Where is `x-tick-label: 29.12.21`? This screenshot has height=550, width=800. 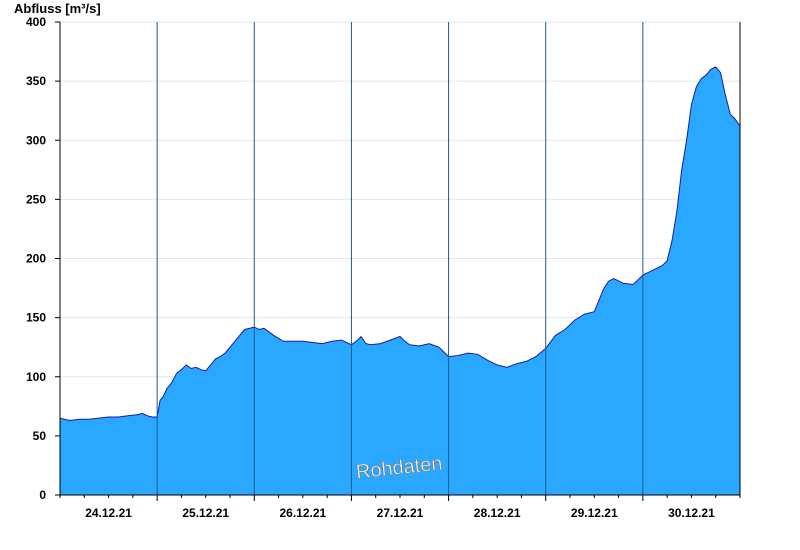
x-tick-label: 29.12.21 is located at coordinates (594, 513).